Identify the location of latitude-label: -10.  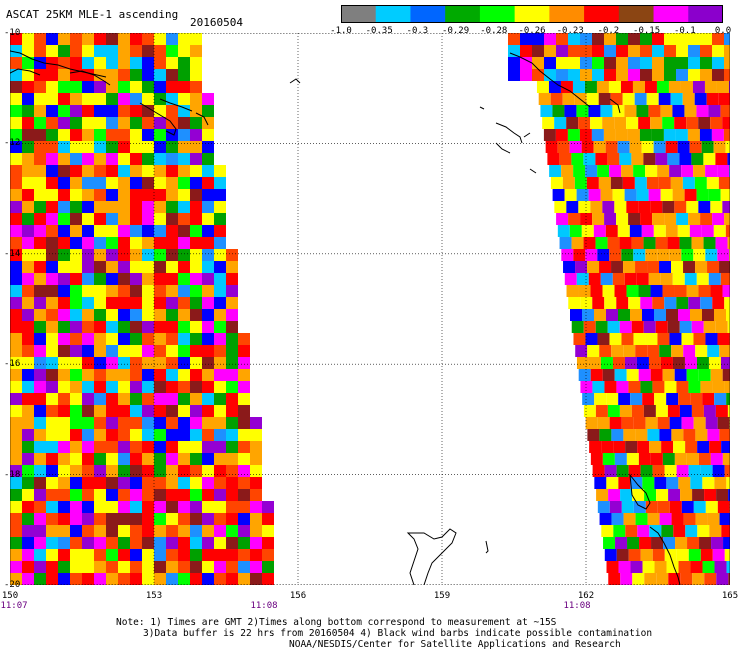
(12, 33).